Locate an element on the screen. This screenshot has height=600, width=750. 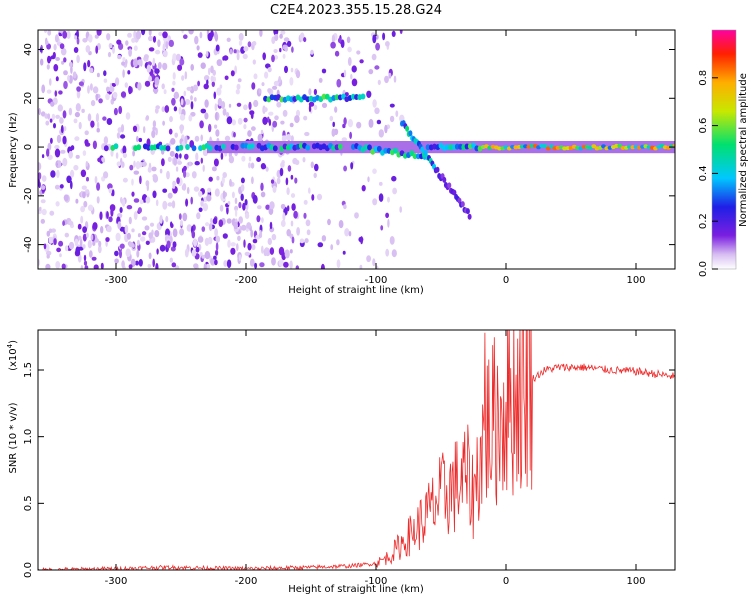
spectrogram-y-axis-label: Frequency (Hz) is located at coordinates (13, 150).